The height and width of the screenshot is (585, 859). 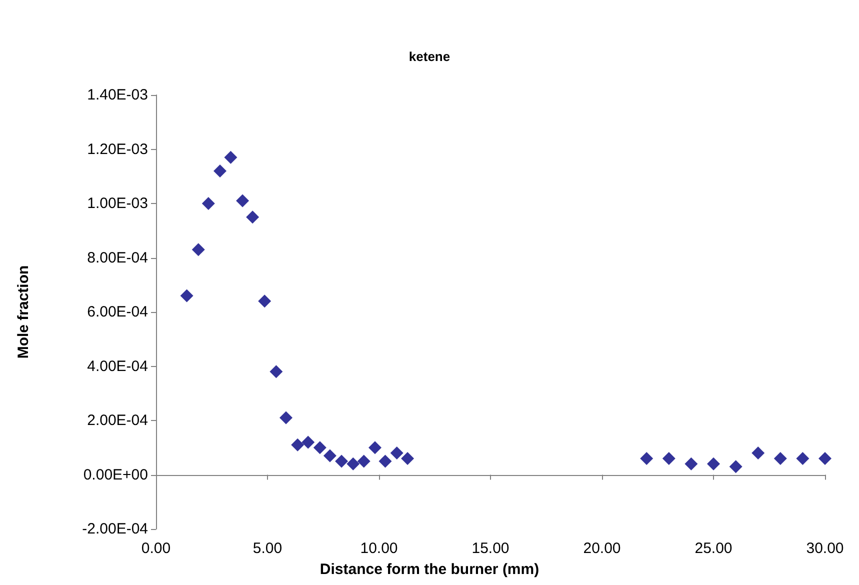 What do you see at coordinates (267, 548) in the screenshot?
I see `x-tick-label: 5.00` at bounding box center [267, 548].